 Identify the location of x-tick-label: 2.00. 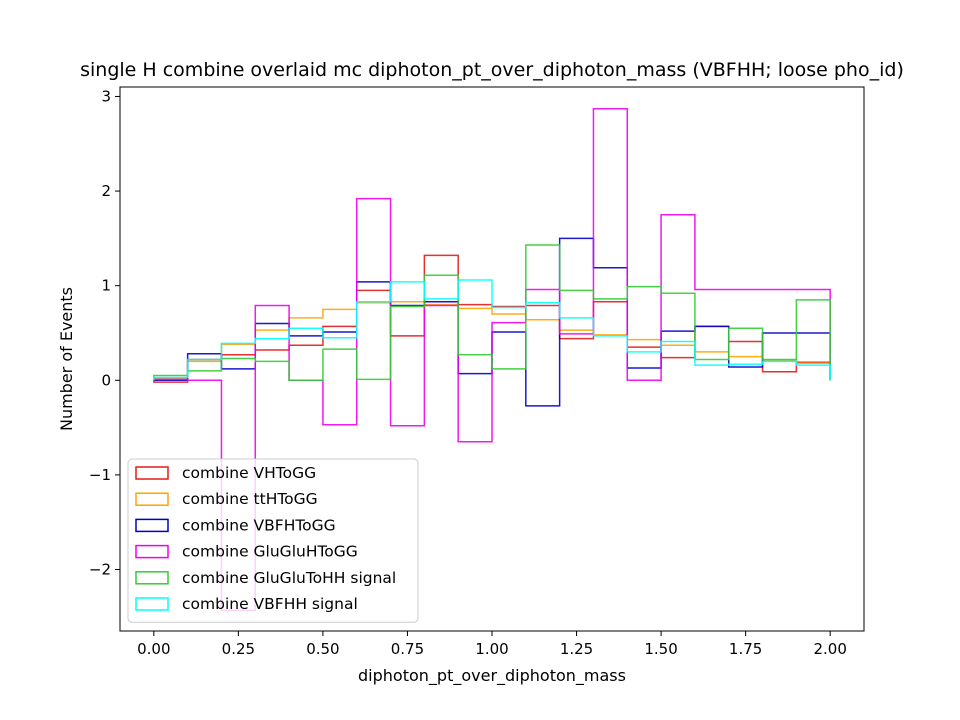
(829, 649).